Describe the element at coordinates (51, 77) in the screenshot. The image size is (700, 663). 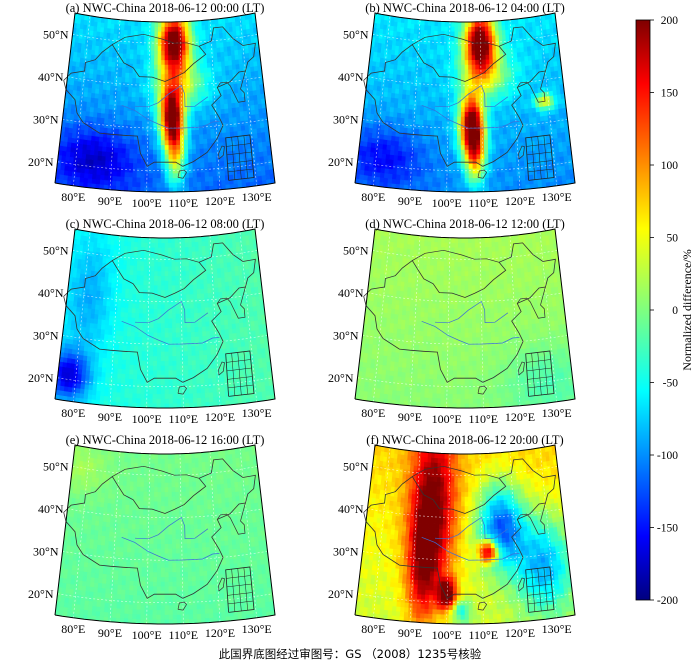
I see `lat-tick-label: 40°N` at that location.